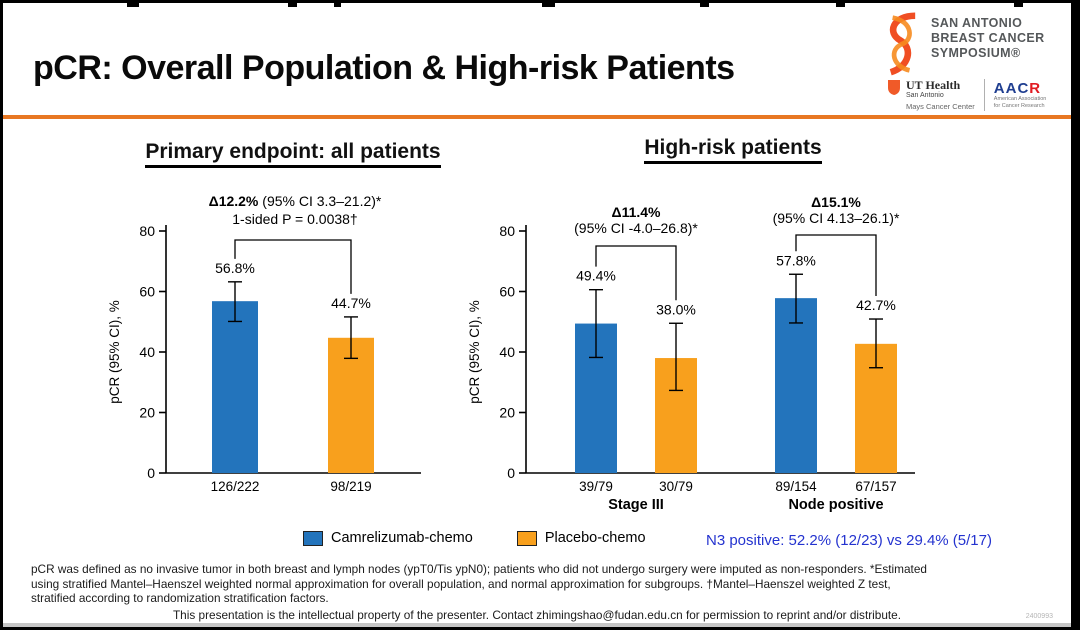 The image size is (1080, 630). I want to click on svg-text: 49.4%, so click(596, 276).